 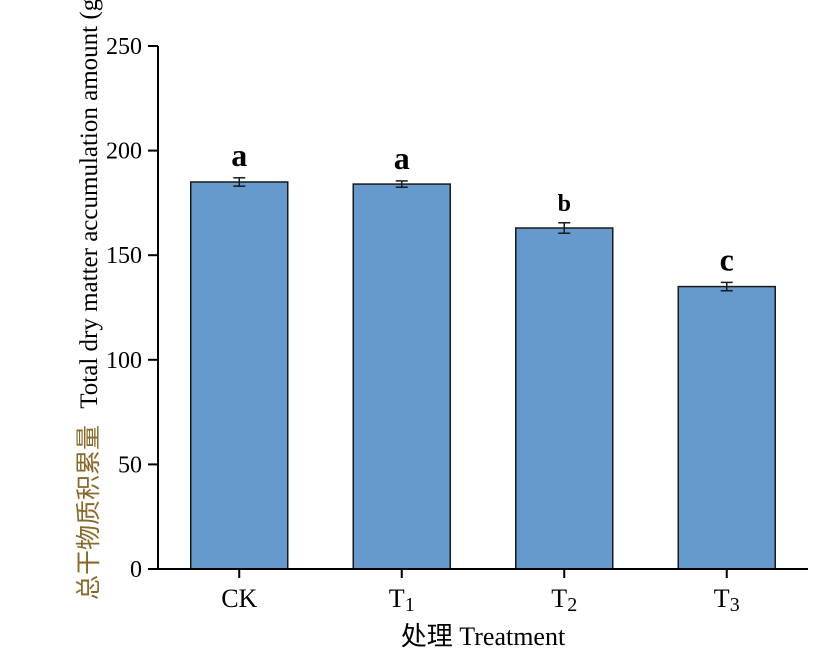 I want to click on significance-label-0: a, so click(x=239, y=155).